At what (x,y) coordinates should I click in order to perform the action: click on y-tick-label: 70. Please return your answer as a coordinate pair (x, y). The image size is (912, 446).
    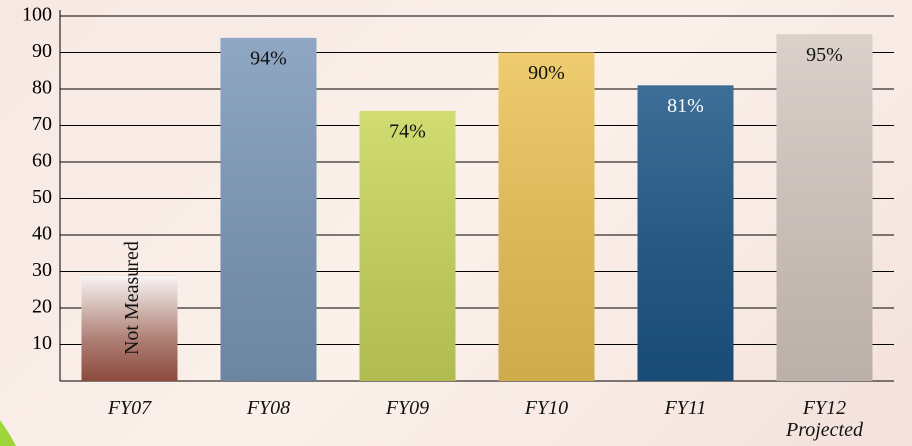
    Looking at the image, I should click on (42, 124).